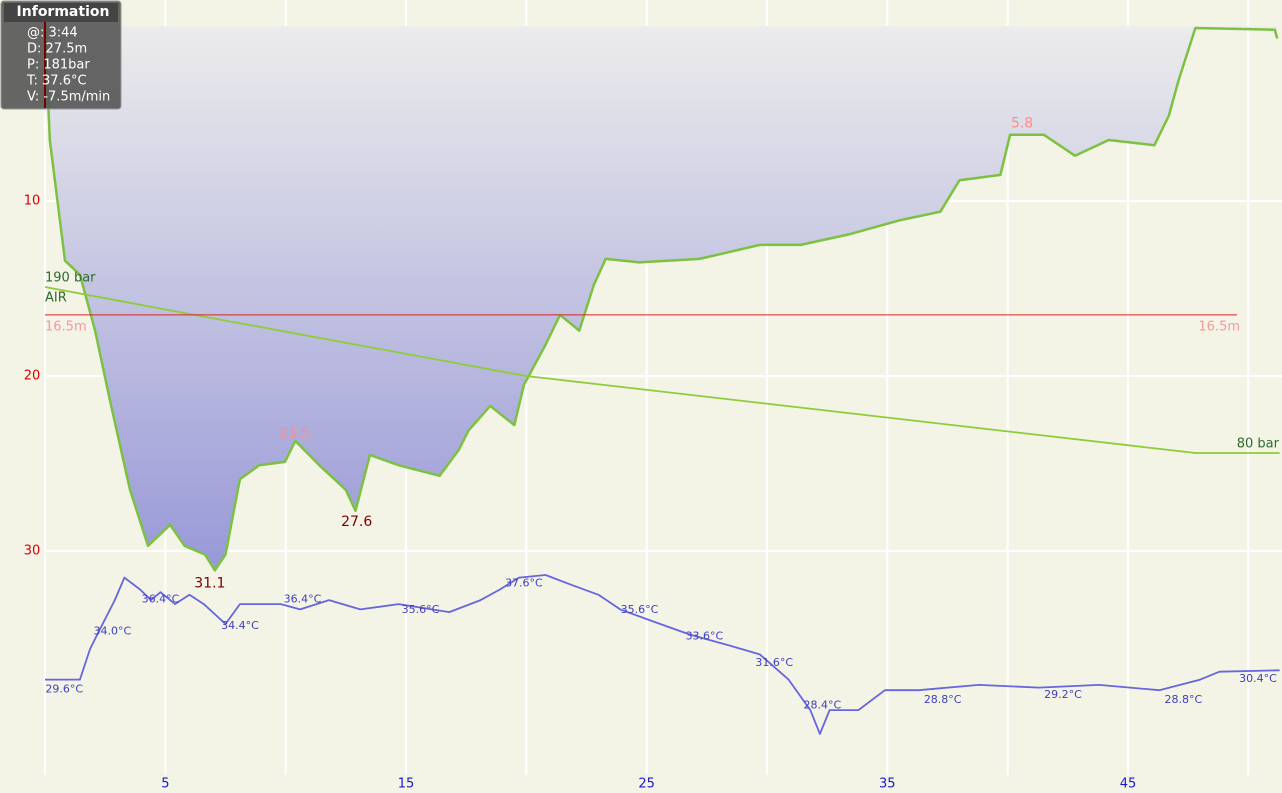  Describe the element at coordinates (822, 705) in the screenshot. I see `temperature-label: 28.4°C` at that location.